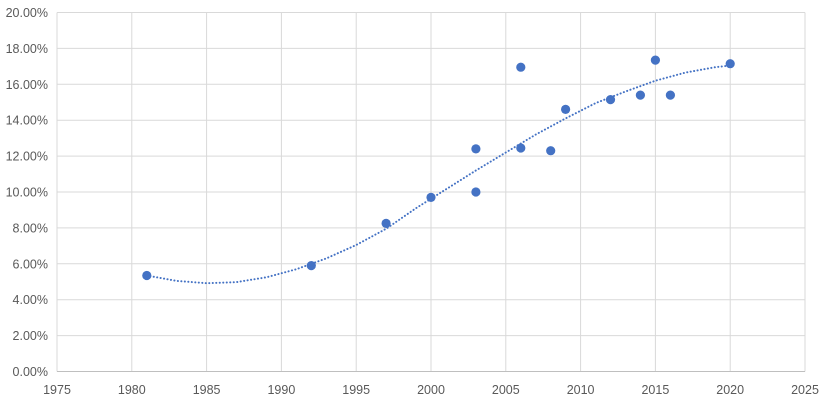  What do you see at coordinates (27, 49) in the screenshot?
I see `y-axis-tick-label: 18.00%` at bounding box center [27, 49].